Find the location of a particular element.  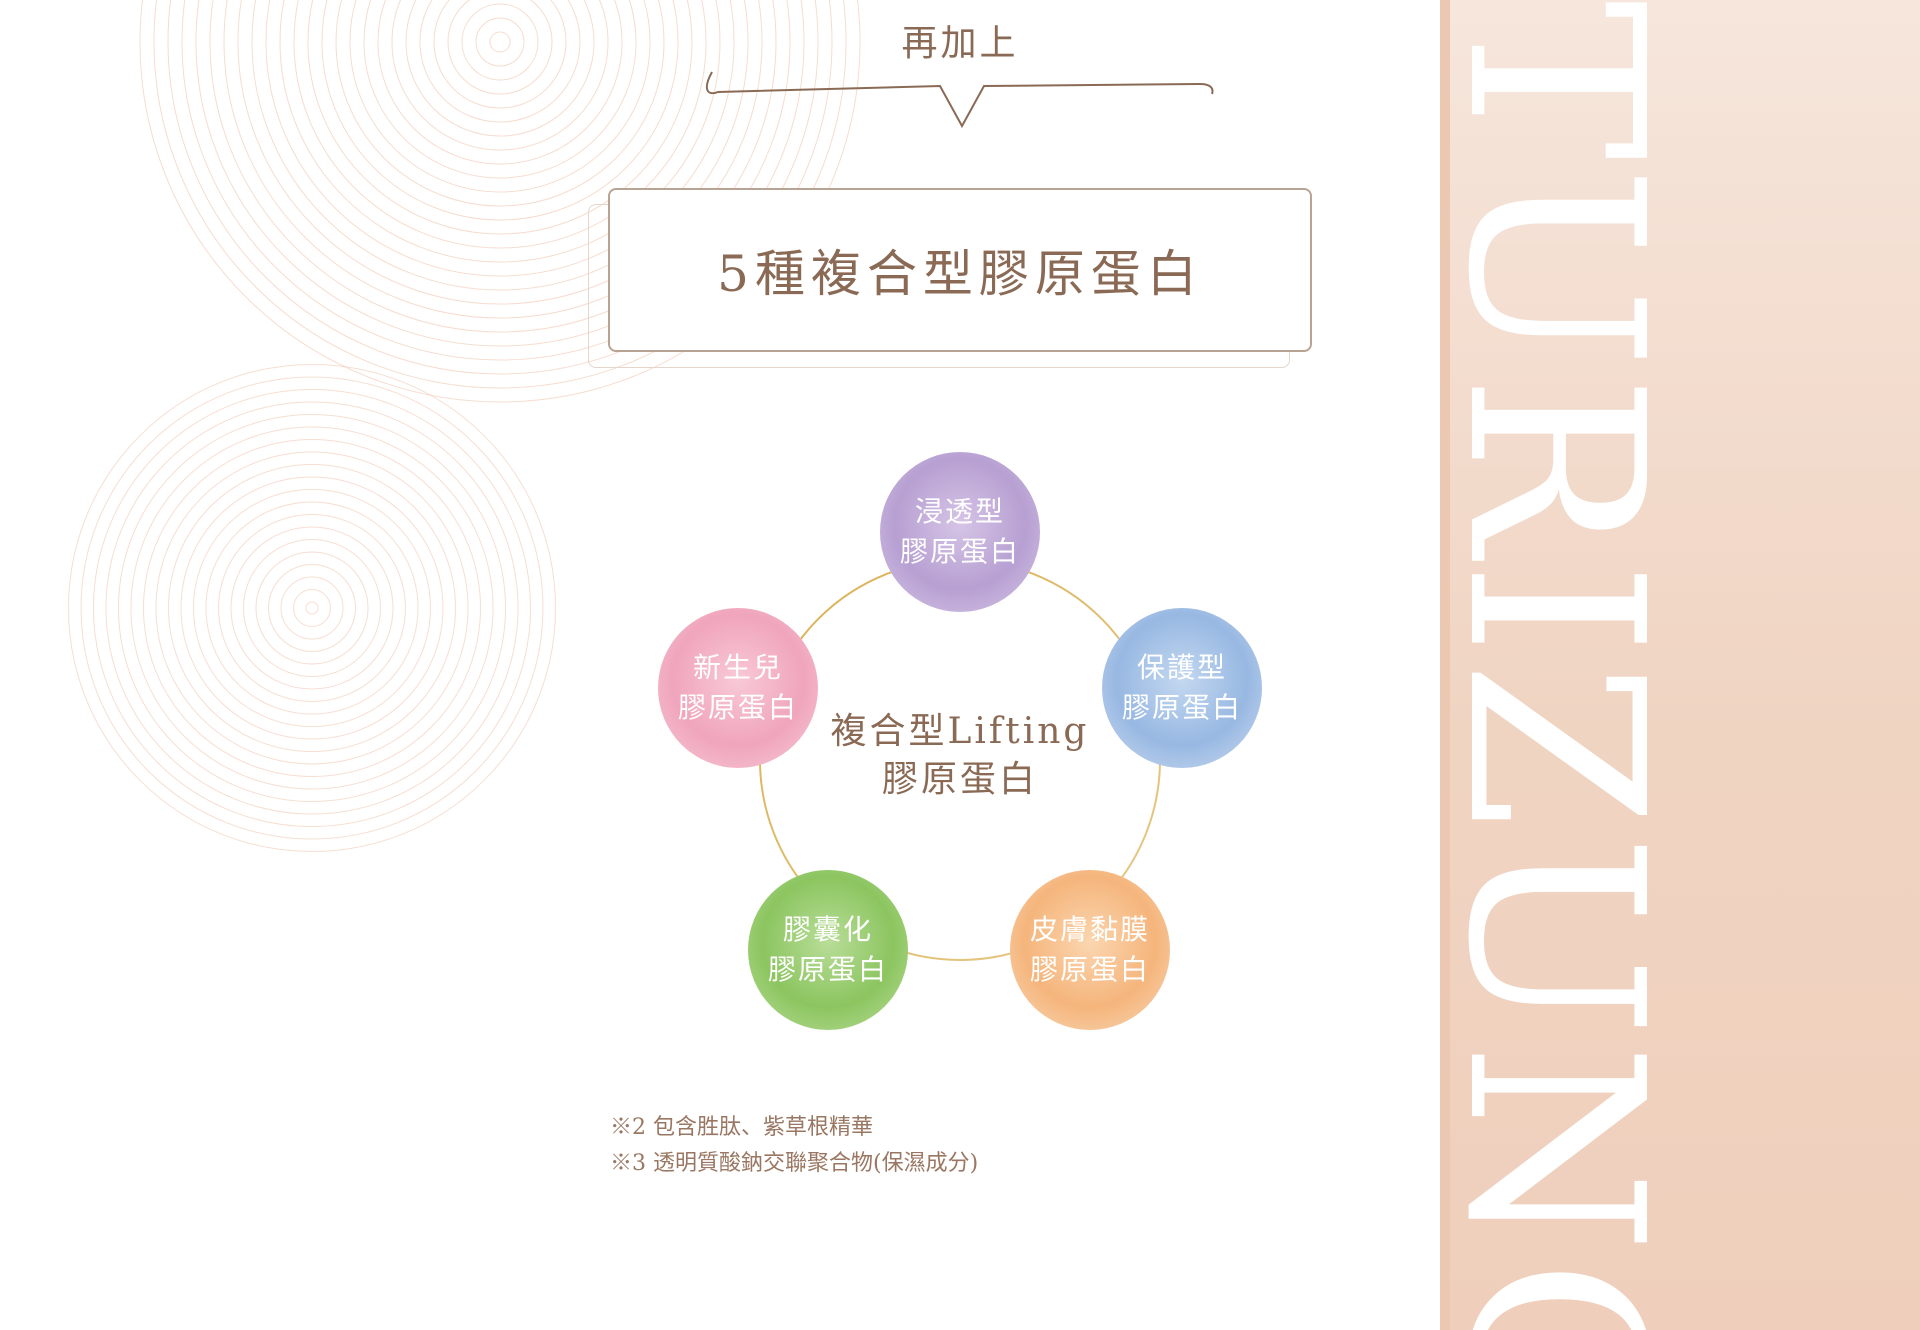

footnotes: ※2 包含胜肽、紫草根精華 ※3 透明質酸鈉交聯聚合物(保濕成分) is located at coordinates (794, 1146).